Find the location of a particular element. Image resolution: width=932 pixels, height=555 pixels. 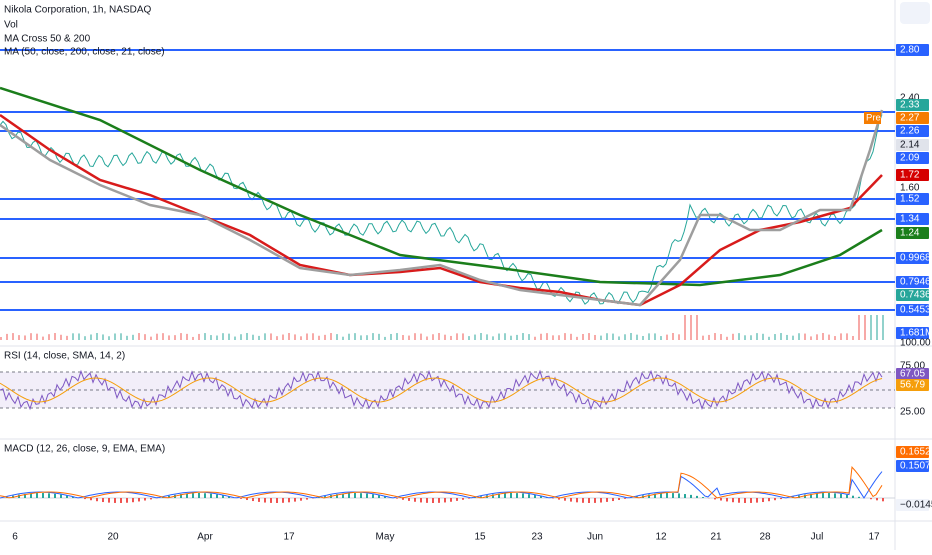

x-axis-label: Apr is located at coordinates (205, 537).